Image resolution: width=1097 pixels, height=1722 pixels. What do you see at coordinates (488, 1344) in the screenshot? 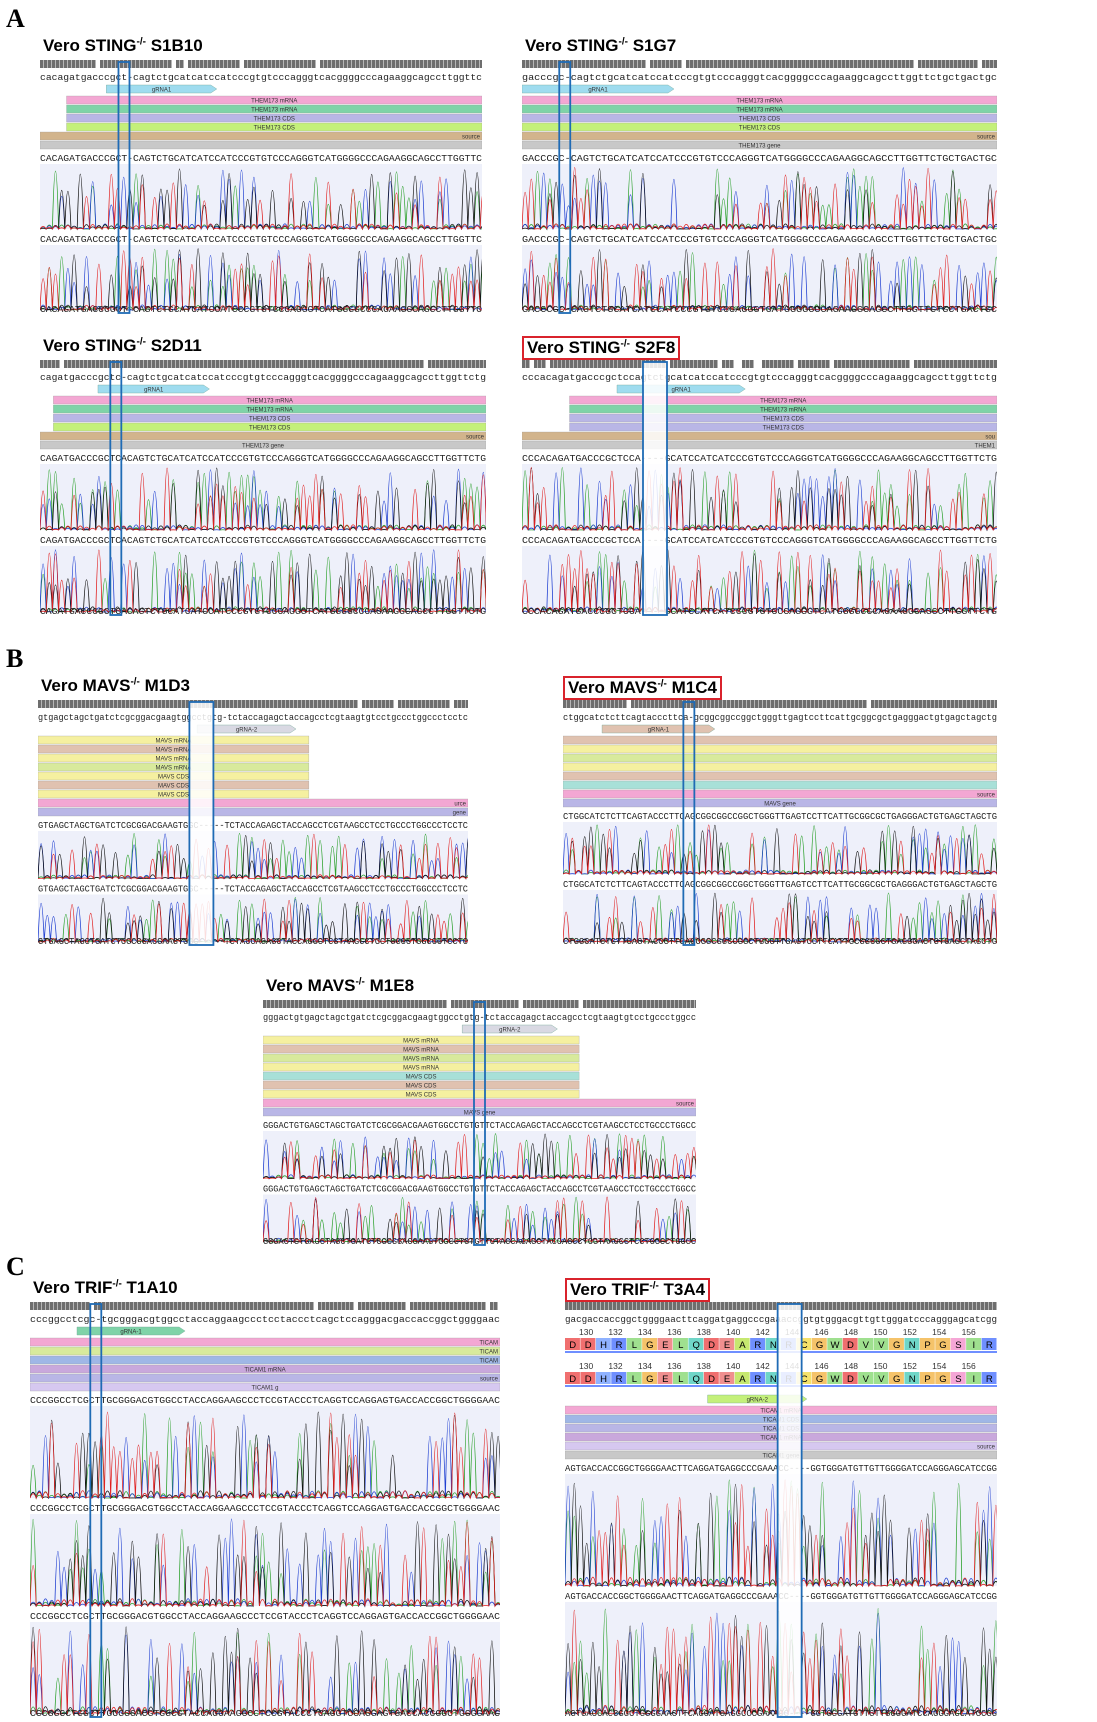
I see `feature-label: TICAM` at bounding box center [488, 1344].